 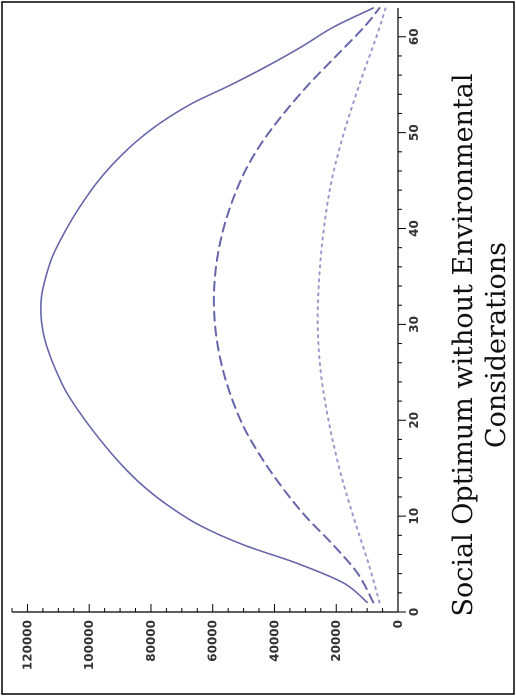 What do you see at coordinates (414, 516) in the screenshot?
I see `index-tick-label: 10` at bounding box center [414, 516].